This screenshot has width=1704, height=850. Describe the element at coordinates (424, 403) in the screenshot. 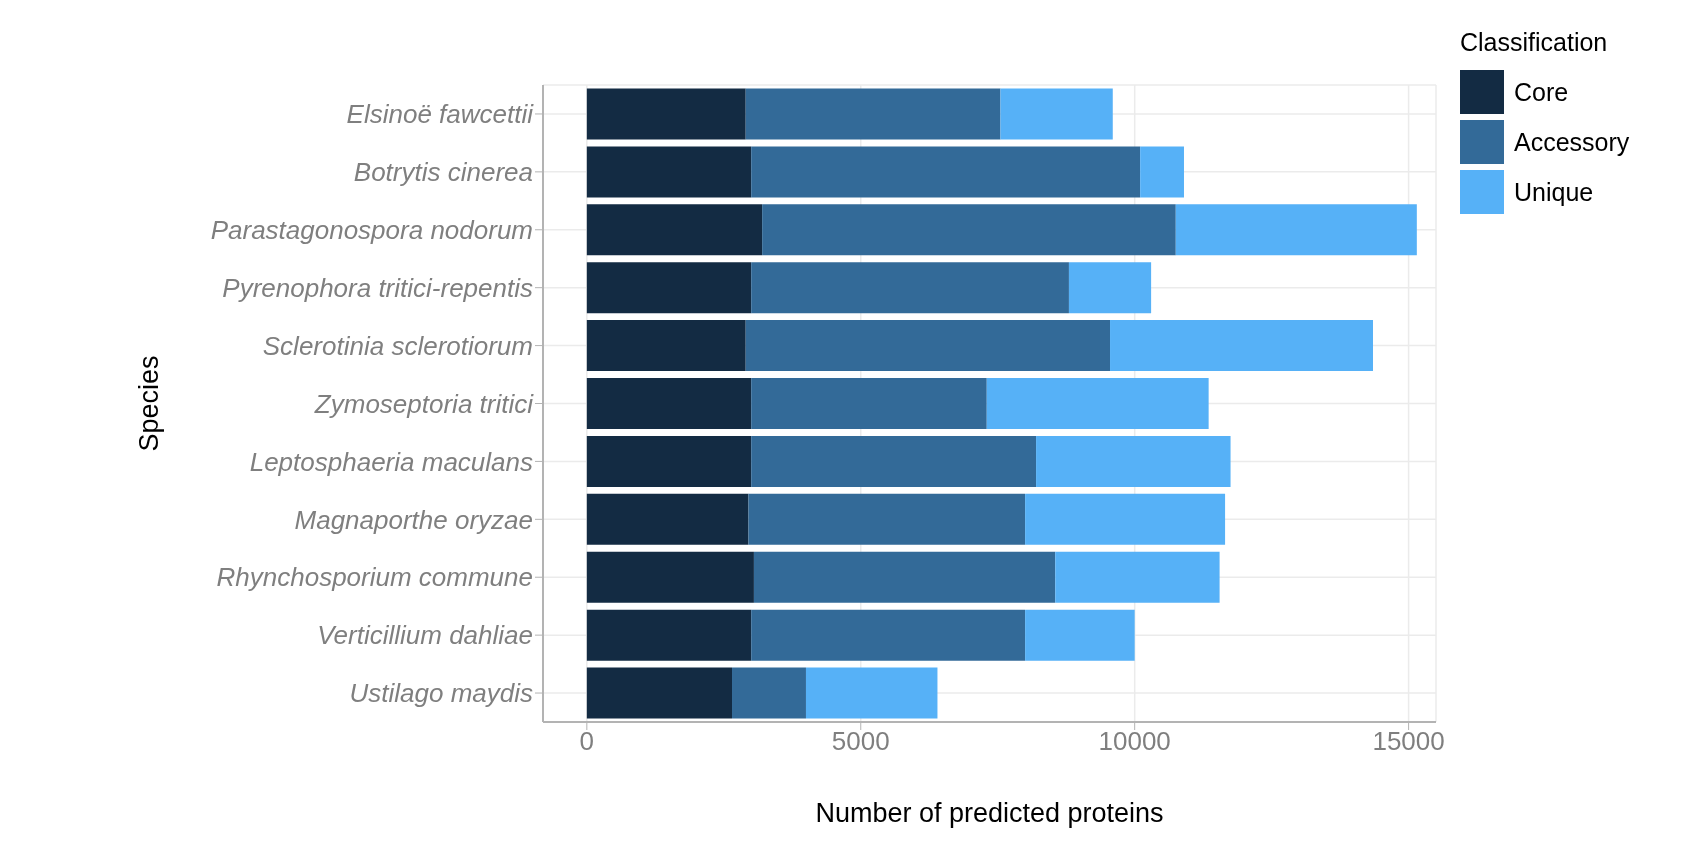

I see `y-tick-label: Zymoseptoria tritici` at that location.